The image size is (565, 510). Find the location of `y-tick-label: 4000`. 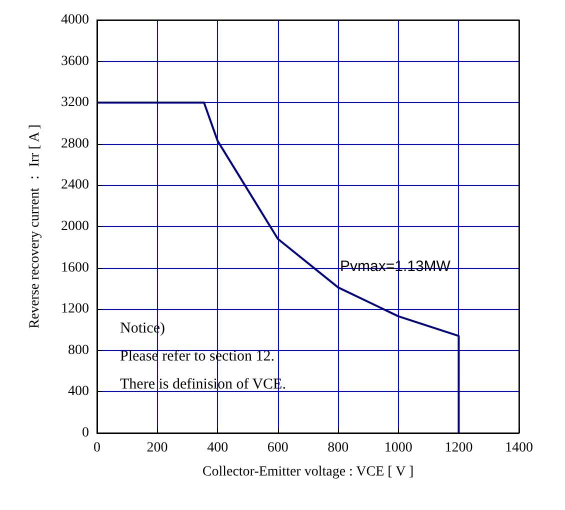

y-tick-label: 4000 is located at coordinates (75, 20).